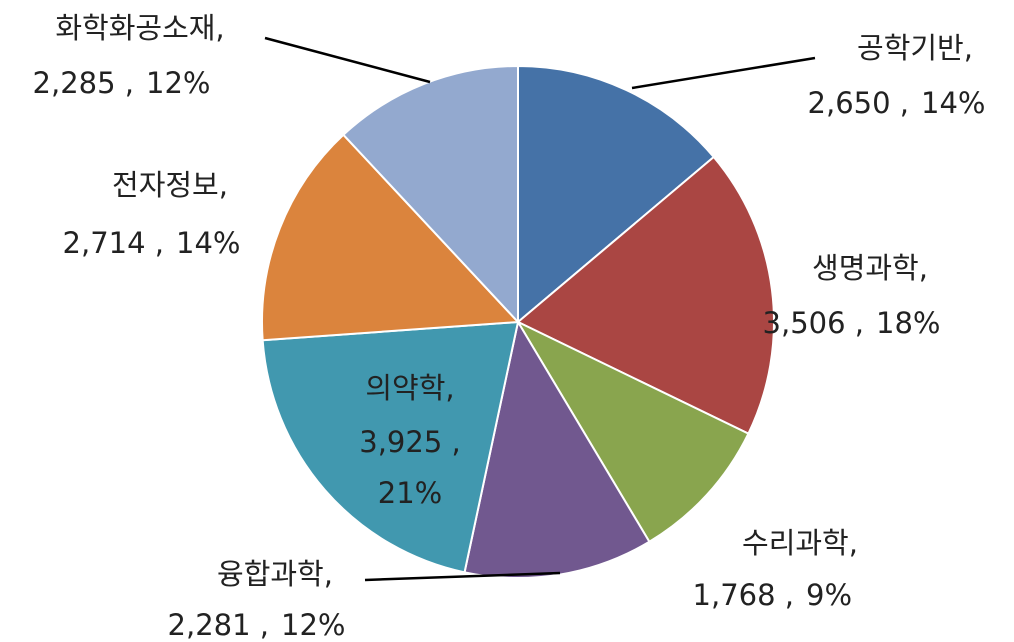  I want to click on category-label: 화학화공소재,, so click(139, 28).